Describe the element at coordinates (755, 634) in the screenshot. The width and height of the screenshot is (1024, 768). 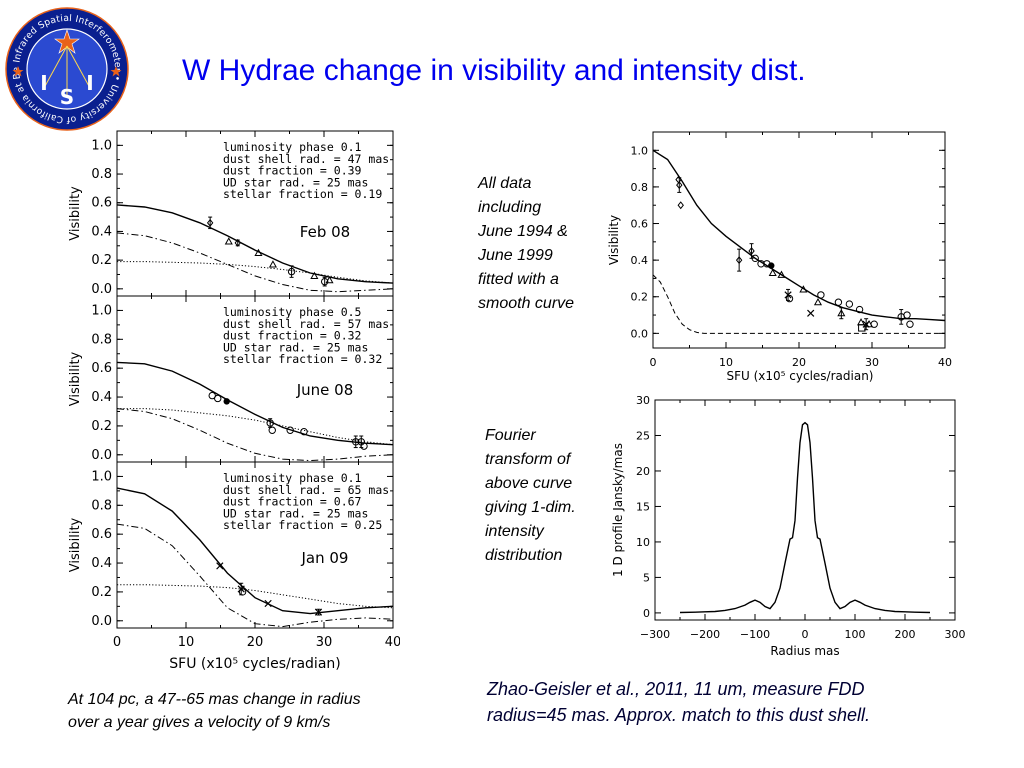
I see `x-tick-label: −100` at that location.